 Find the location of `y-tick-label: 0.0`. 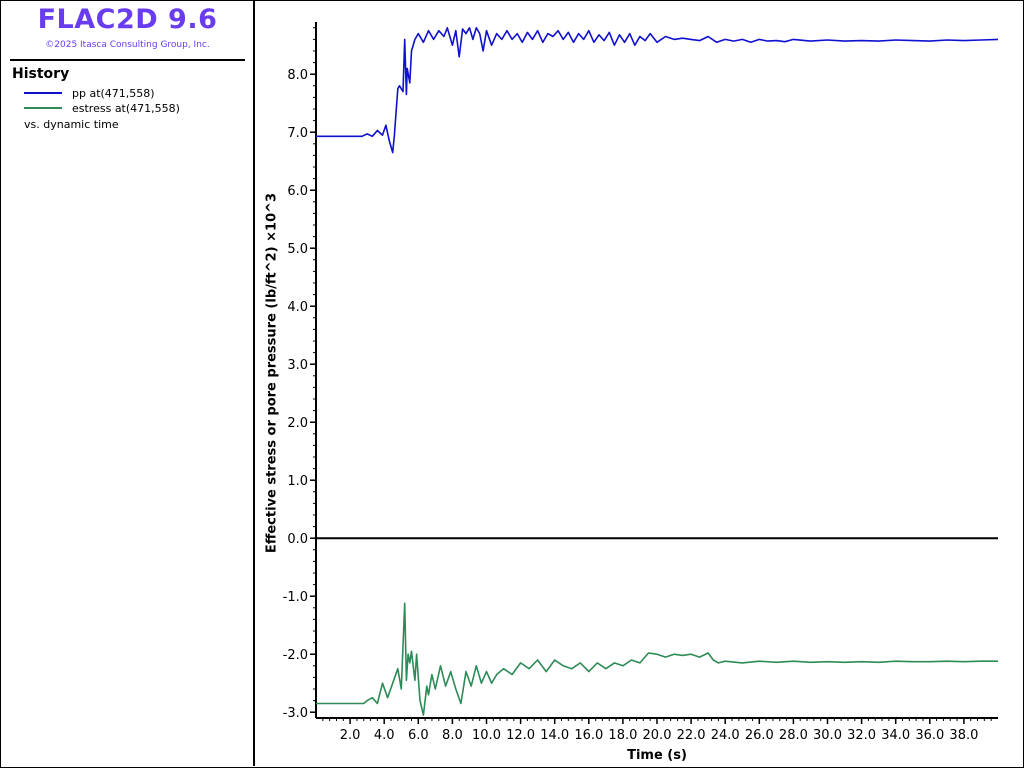

y-tick-label: 0.0 is located at coordinates (297, 539).